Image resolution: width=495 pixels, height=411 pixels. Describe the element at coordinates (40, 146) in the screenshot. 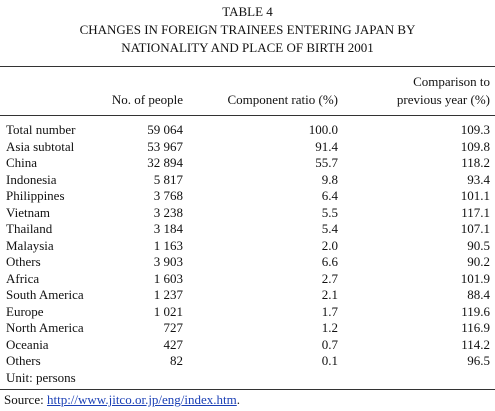

I see `row-label: Asia subtotal` at that location.